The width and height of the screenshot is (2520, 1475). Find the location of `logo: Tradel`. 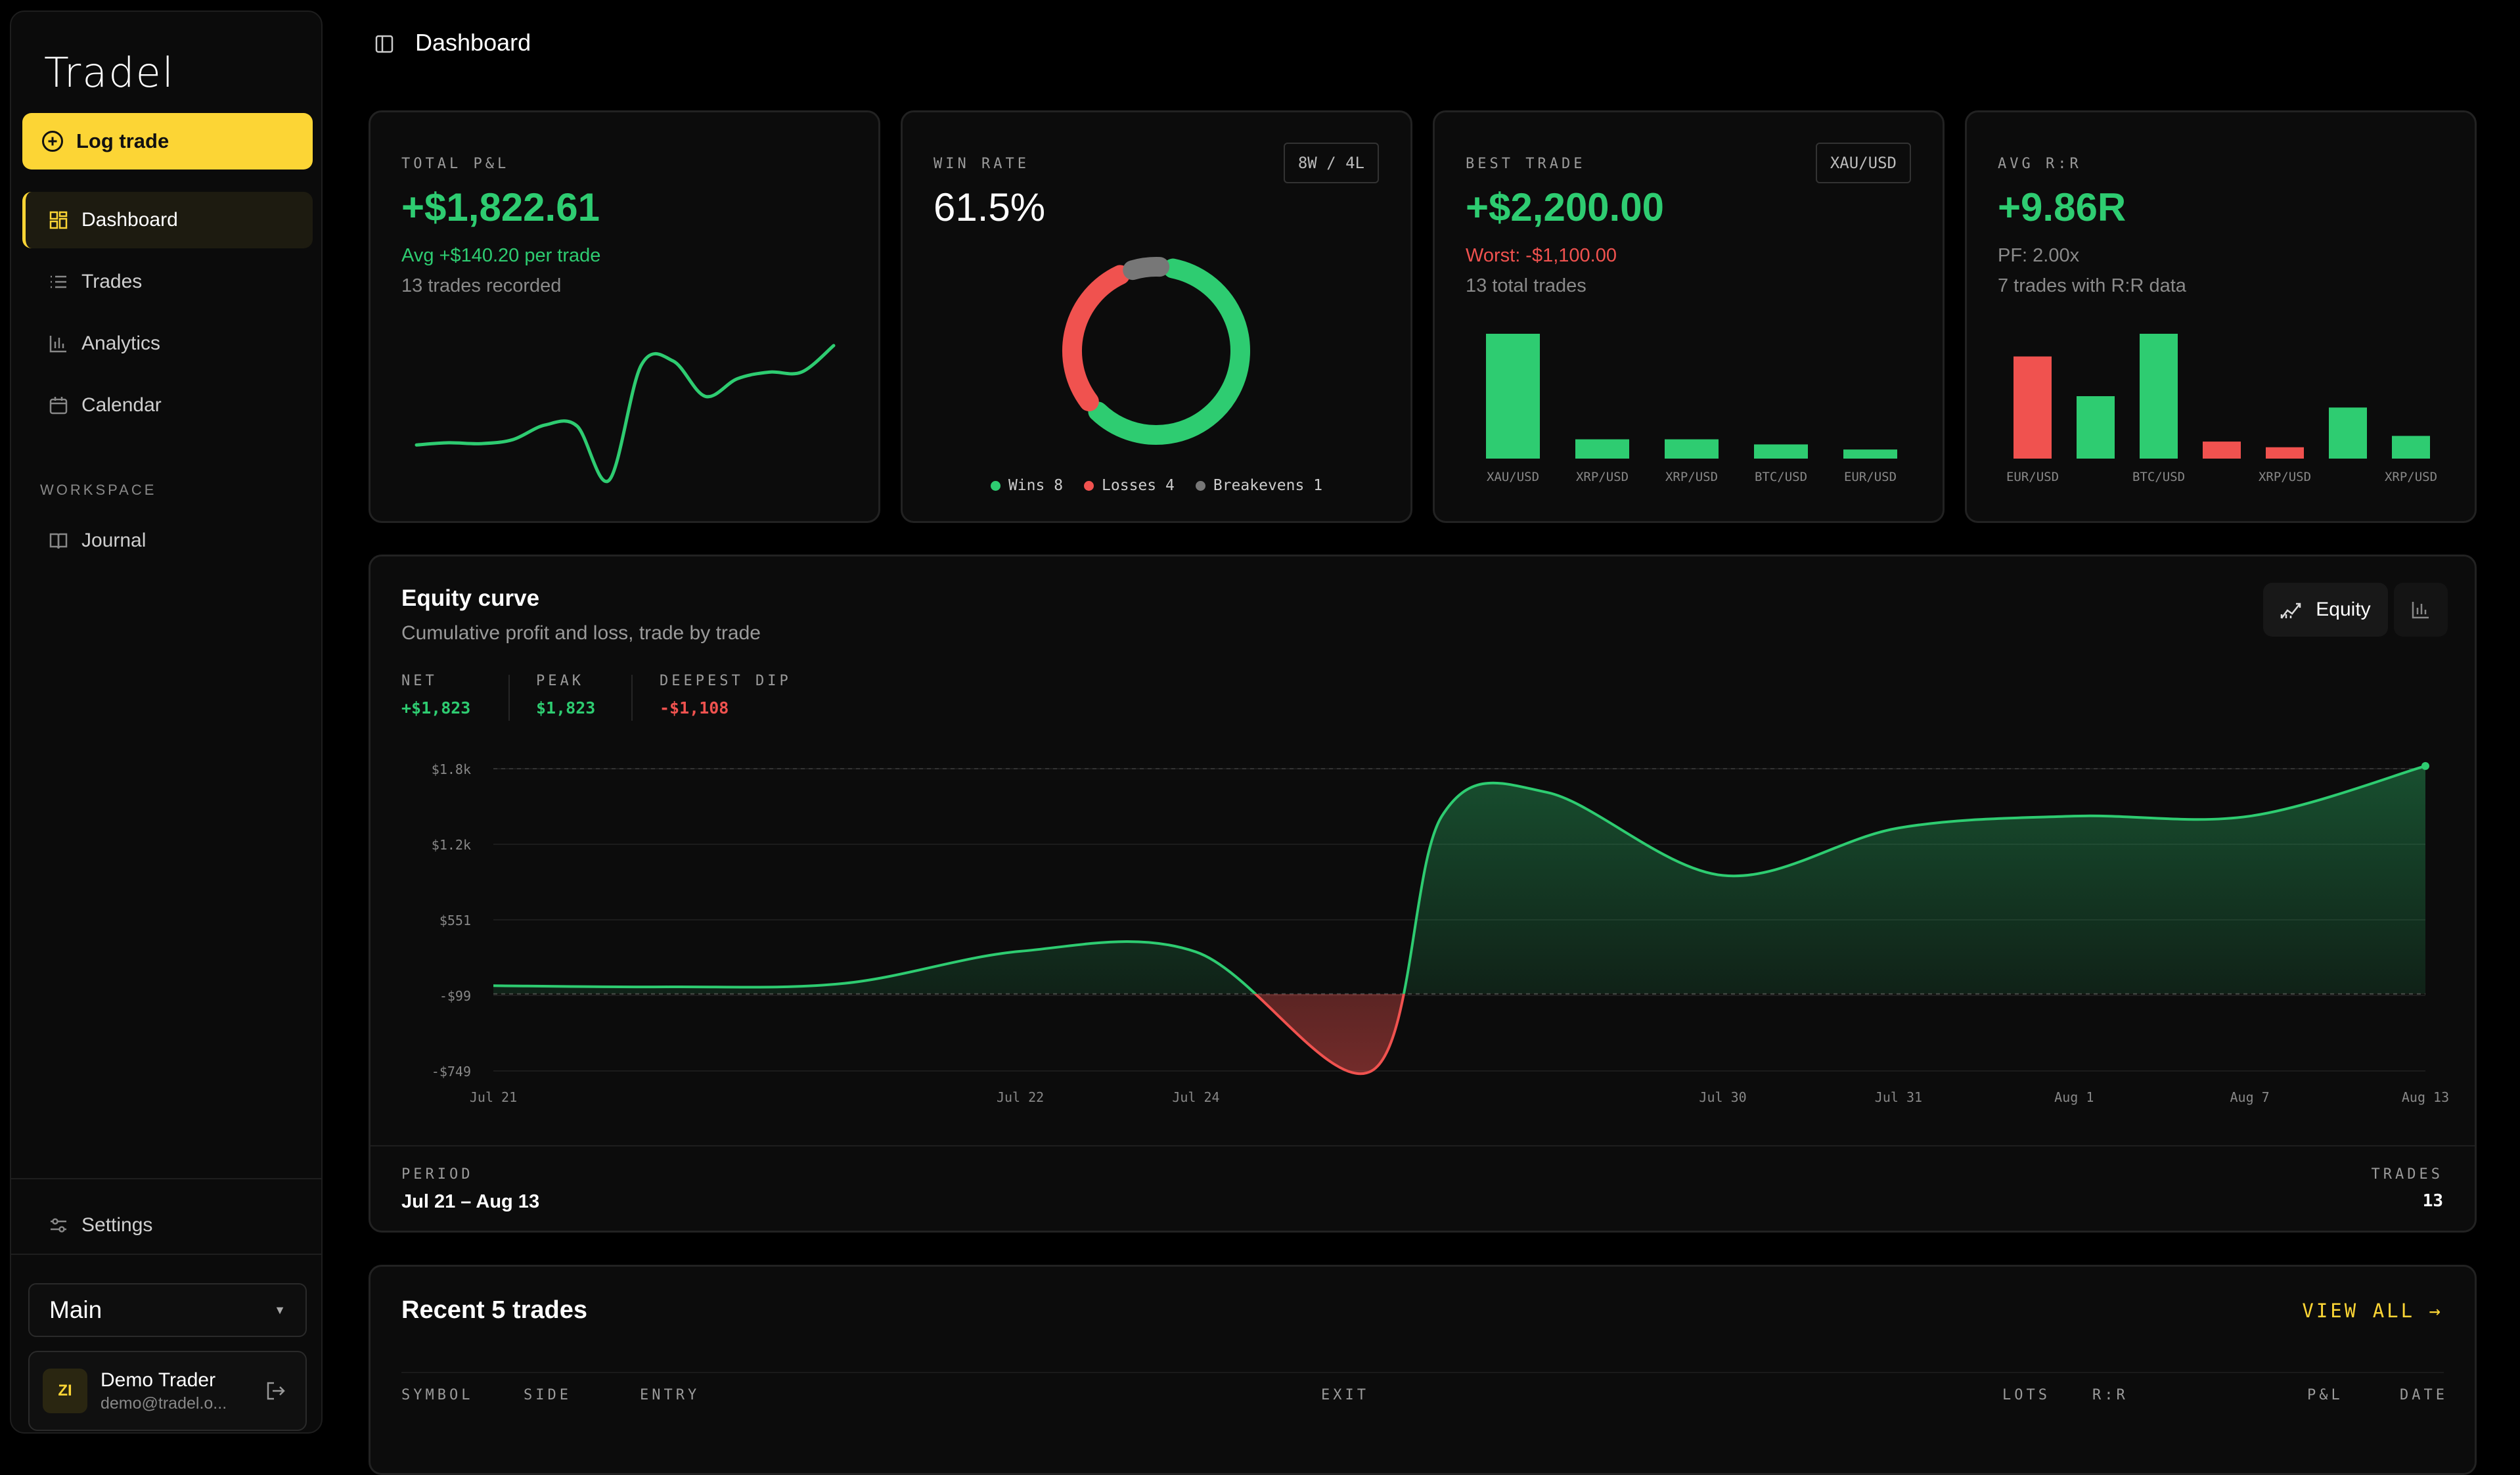

logo: Tradel is located at coordinates (109, 73).